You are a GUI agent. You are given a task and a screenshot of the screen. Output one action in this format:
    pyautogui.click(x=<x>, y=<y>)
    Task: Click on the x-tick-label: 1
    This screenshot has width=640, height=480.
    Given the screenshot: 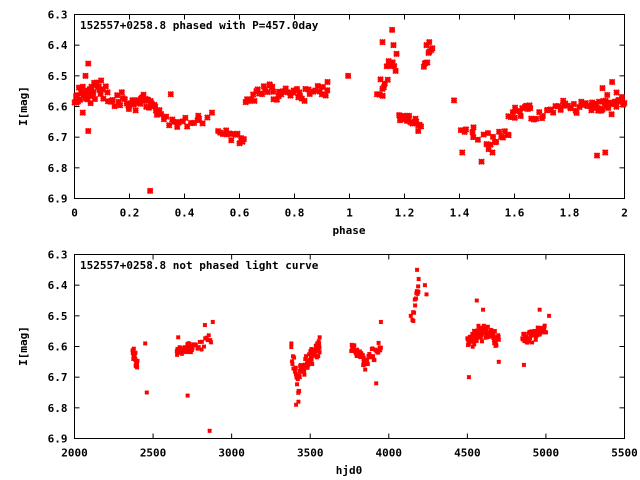 What is the action you would take?
    pyautogui.click(x=349, y=213)
    